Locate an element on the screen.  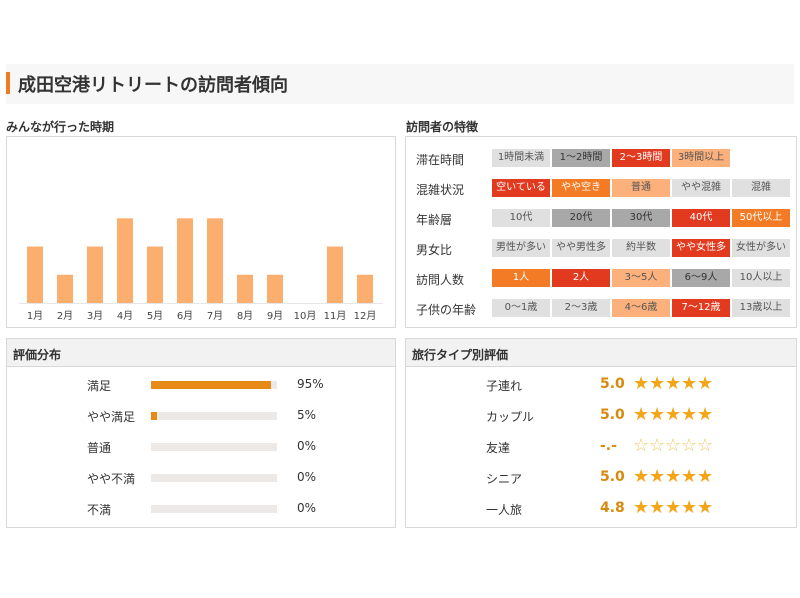
trip-type-label: 一人旅 is located at coordinates (504, 510).